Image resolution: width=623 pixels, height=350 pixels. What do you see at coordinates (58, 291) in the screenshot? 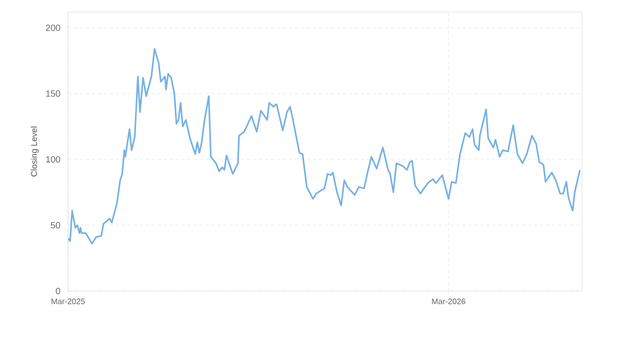
I see `y-tick-label: 0` at bounding box center [58, 291].